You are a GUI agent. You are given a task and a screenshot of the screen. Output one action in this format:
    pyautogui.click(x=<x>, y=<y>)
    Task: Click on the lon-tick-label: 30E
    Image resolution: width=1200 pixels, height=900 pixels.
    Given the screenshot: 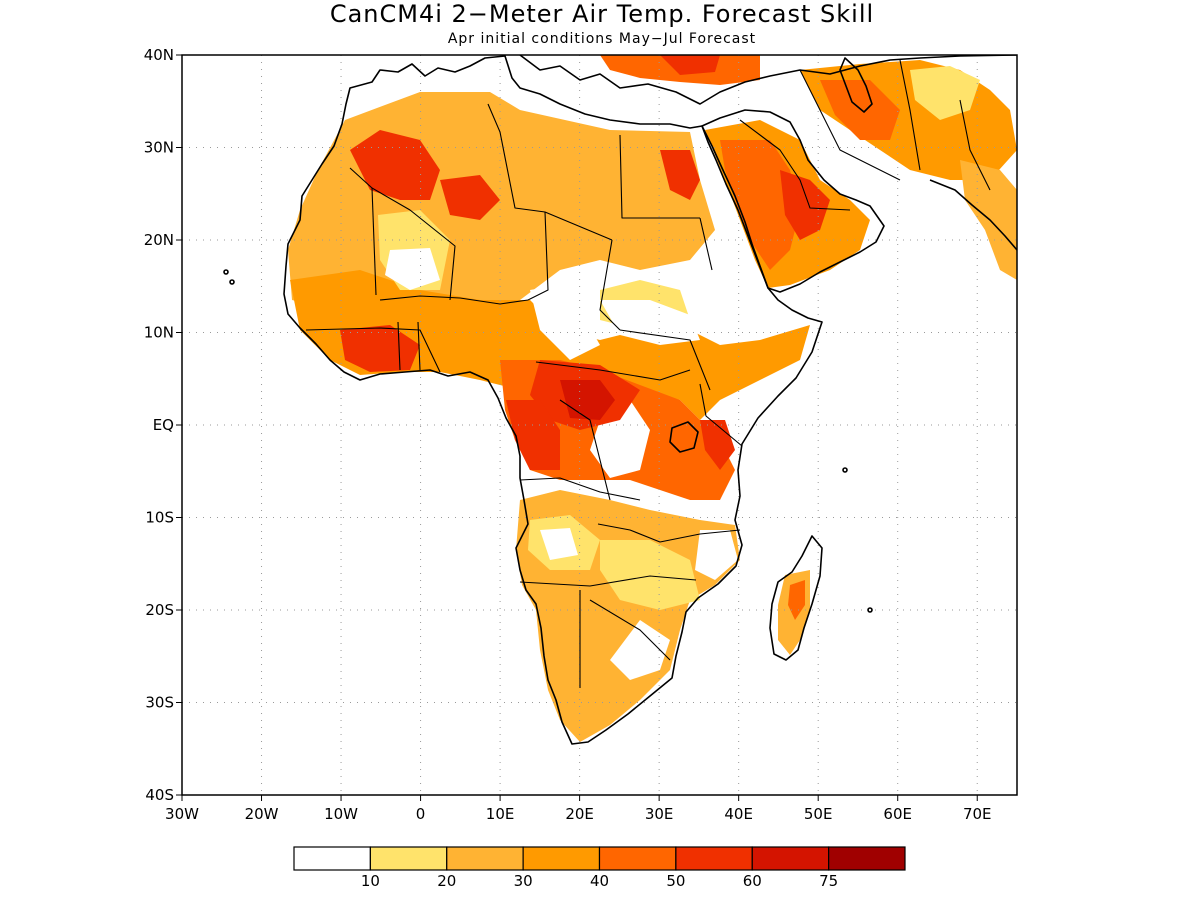 What is the action you would take?
    pyautogui.click(x=659, y=814)
    